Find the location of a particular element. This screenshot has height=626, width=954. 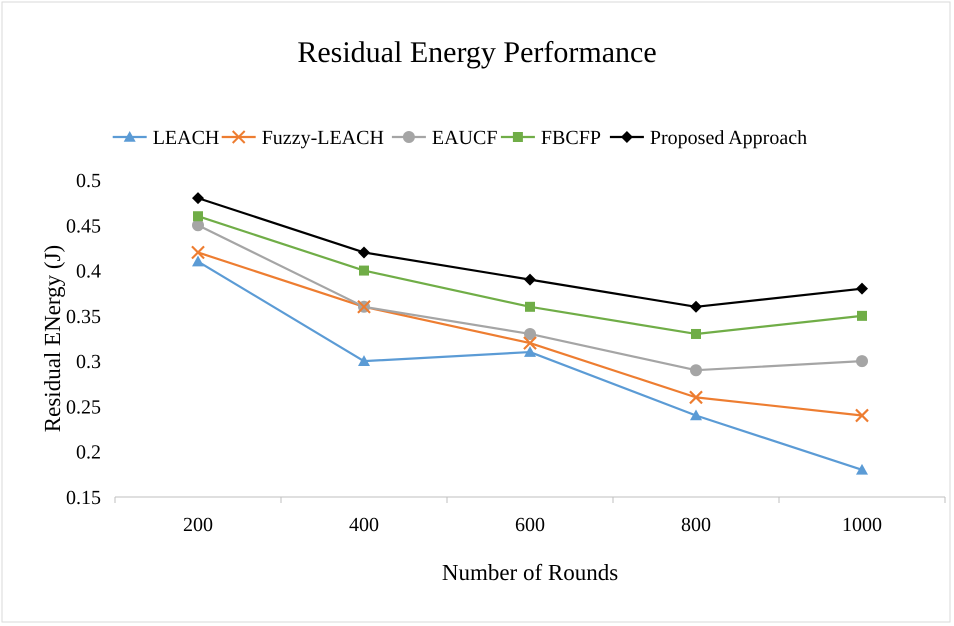

x-tick-label: 400 is located at coordinates (364, 525).